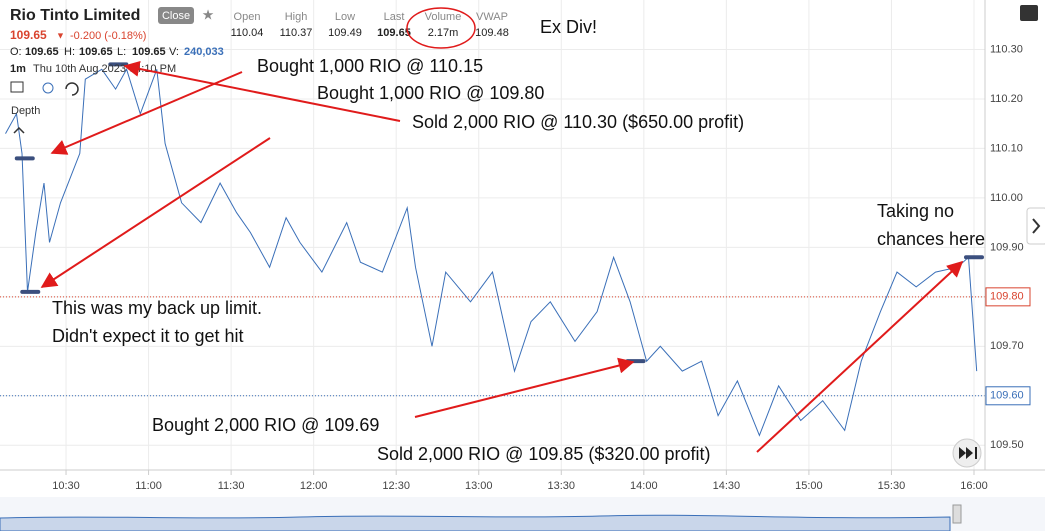 This screenshot has width=1045, height=531. I want to click on annotation: Bought 1,000 RIO @ 110.15, so click(370, 66).